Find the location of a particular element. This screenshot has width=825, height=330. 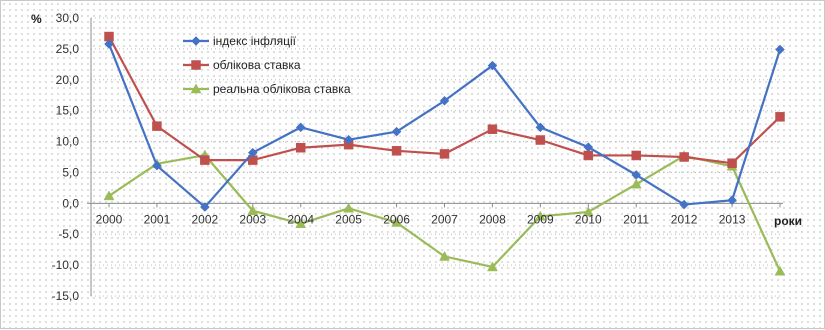

y-tick-label: 10,0 is located at coordinates (68, 142).